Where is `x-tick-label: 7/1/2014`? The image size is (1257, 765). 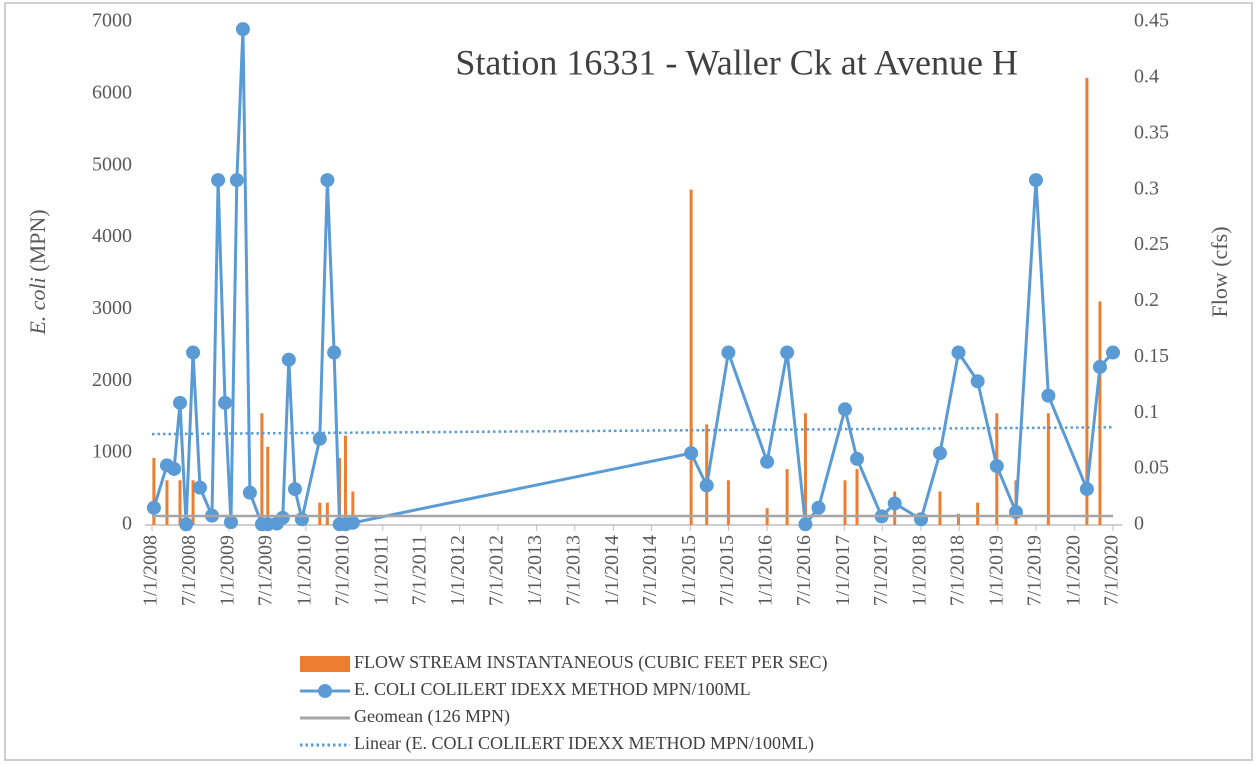
x-tick-label: 7/1/2014 is located at coordinates (650, 570).